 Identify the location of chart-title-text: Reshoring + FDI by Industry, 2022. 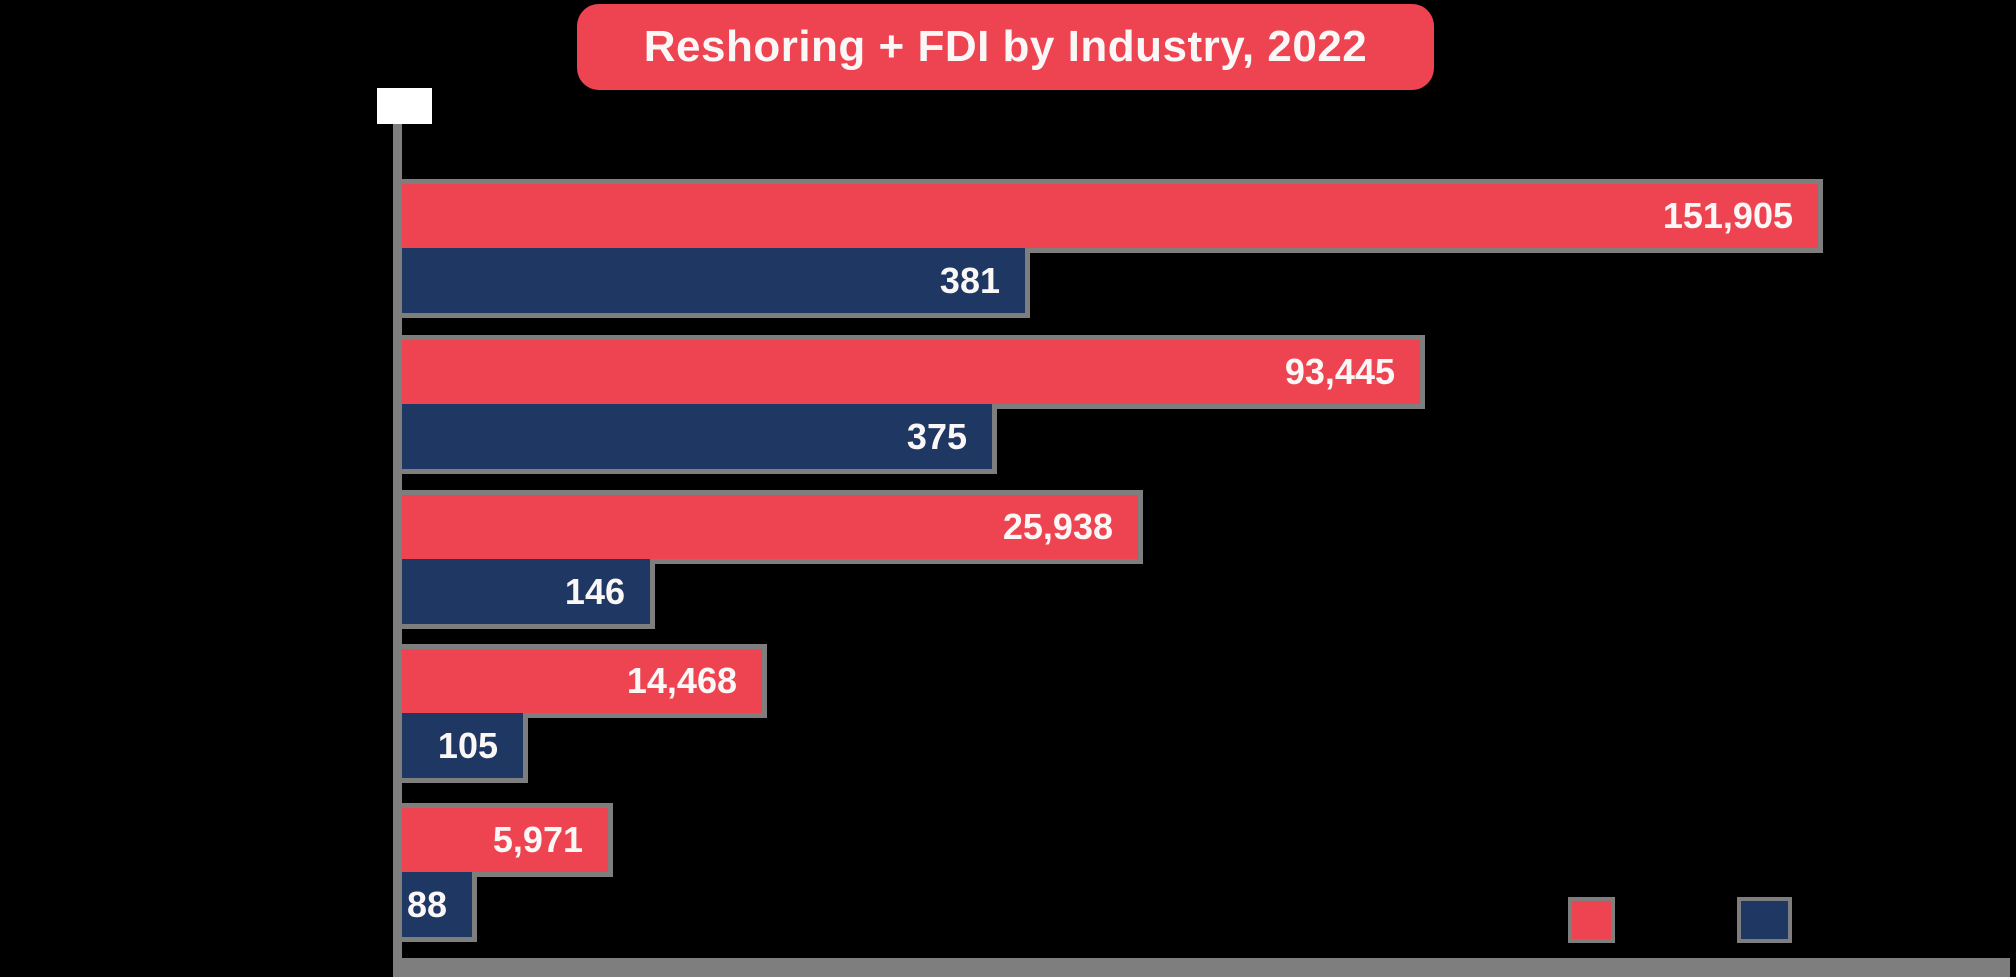
(1005, 46).